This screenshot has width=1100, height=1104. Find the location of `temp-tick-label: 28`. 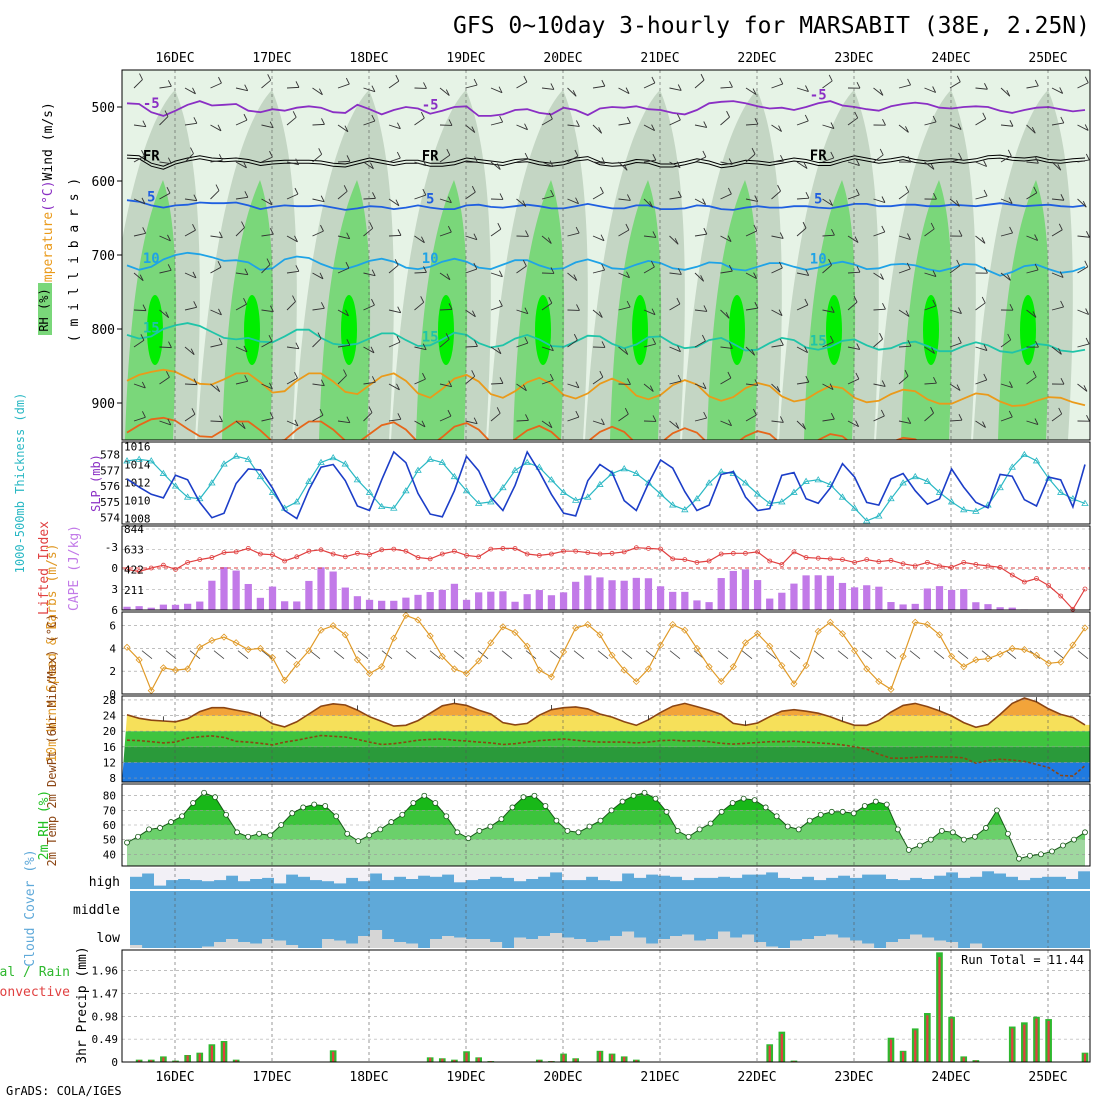

temp-tick-label: 28 is located at coordinates (109, 700).